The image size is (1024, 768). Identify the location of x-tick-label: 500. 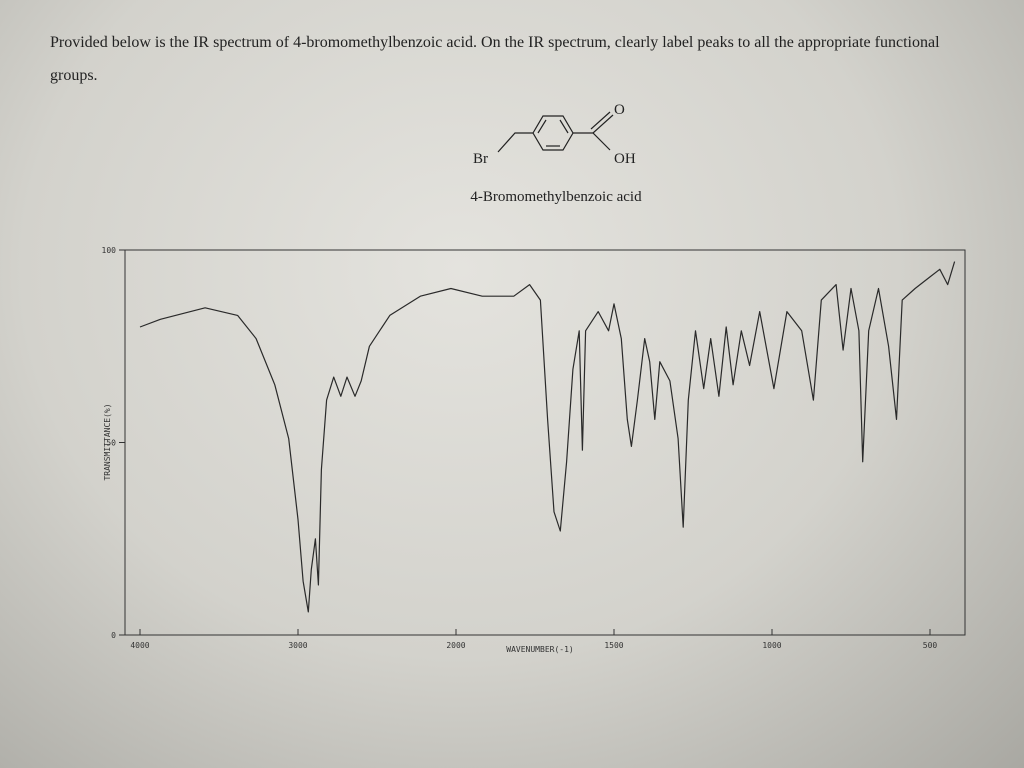
(930, 645).